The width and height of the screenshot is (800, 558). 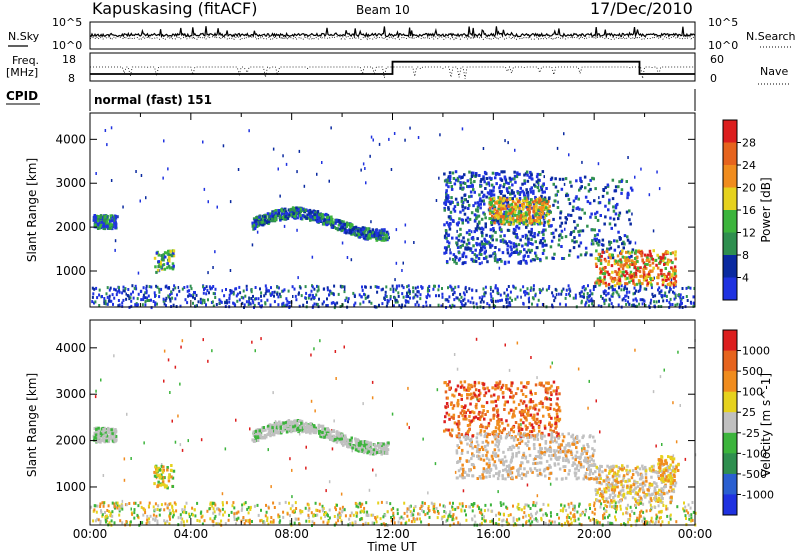 I want to click on freq-trace, so click(x=392, y=68).